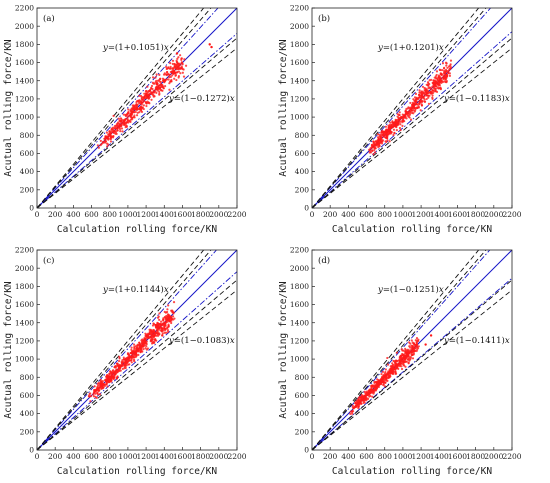 This screenshot has width=550, height=483. What do you see at coordinates (302, 171) in the screenshot?
I see `y-tick-label: 400` at bounding box center [302, 171].